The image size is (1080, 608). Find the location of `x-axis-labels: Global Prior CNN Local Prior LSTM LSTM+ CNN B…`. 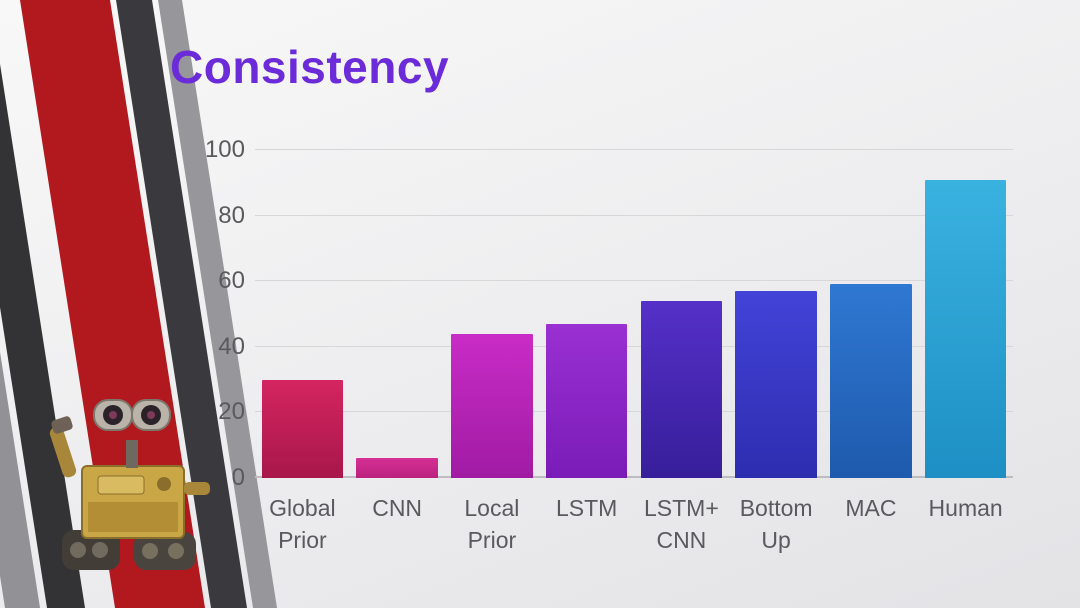

x-axis-labels: Global Prior CNN Local Prior LSTM LSTM+ CNN B… is located at coordinates (634, 524).